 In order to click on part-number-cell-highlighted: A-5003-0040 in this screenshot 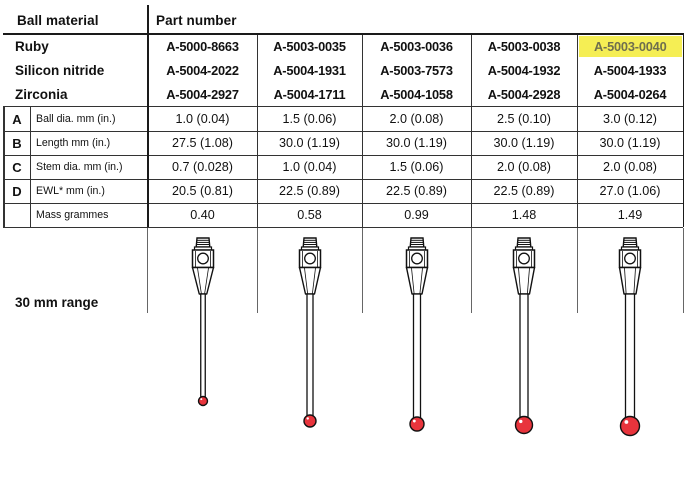, I will do `click(630, 46)`.